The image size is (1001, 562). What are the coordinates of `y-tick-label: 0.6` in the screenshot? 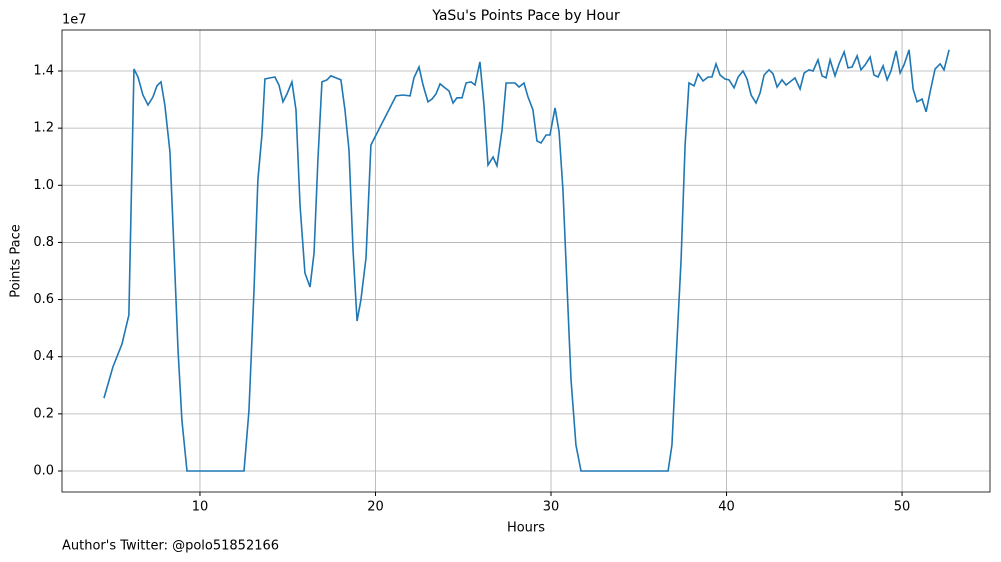 It's located at (43, 299).